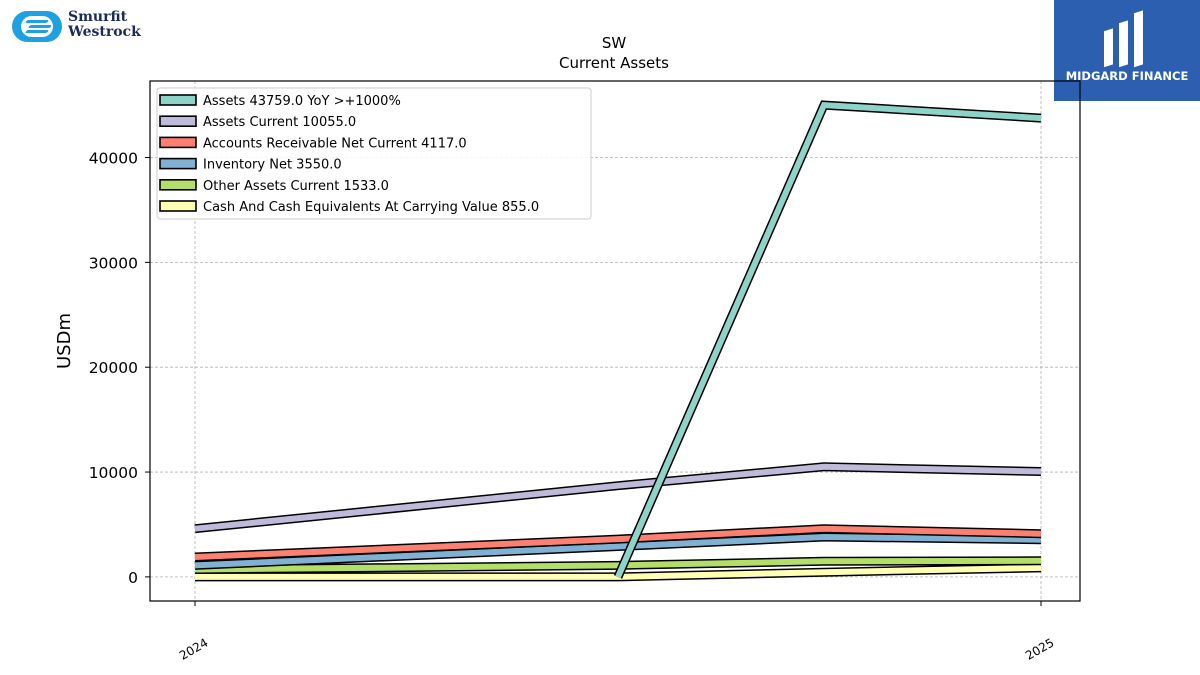 Image resolution: width=1200 pixels, height=675 pixels. Describe the element at coordinates (98, 17) in the screenshot. I see `company-name-line1: Smurfit` at that location.